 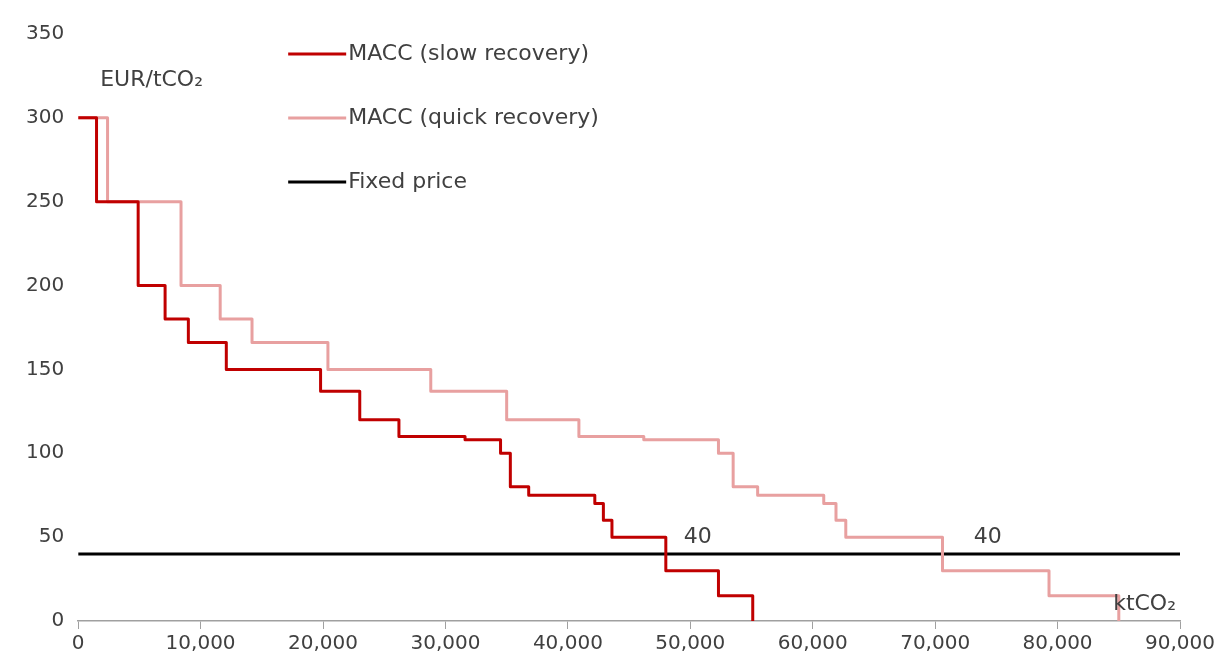 What do you see at coordinates (78, 642) in the screenshot?
I see `x-tick-label: 0` at bounding box center [78, 642].